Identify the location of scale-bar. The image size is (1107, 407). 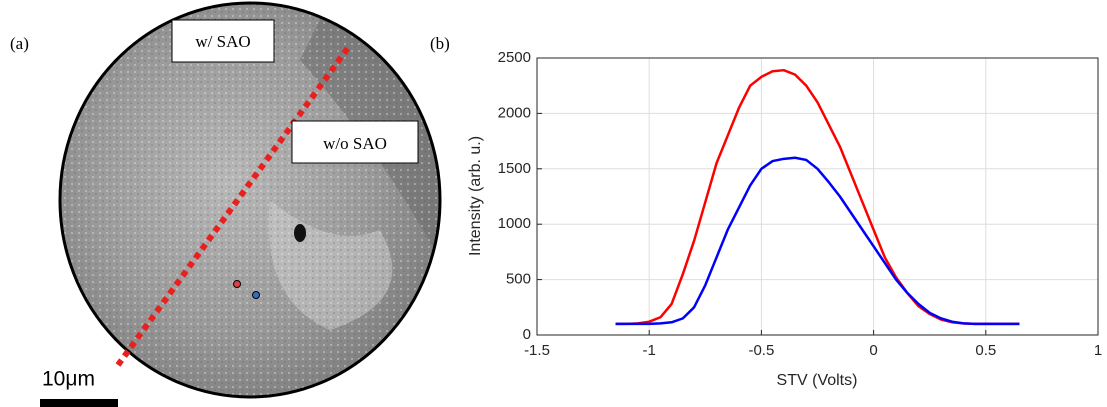
(79, 403).